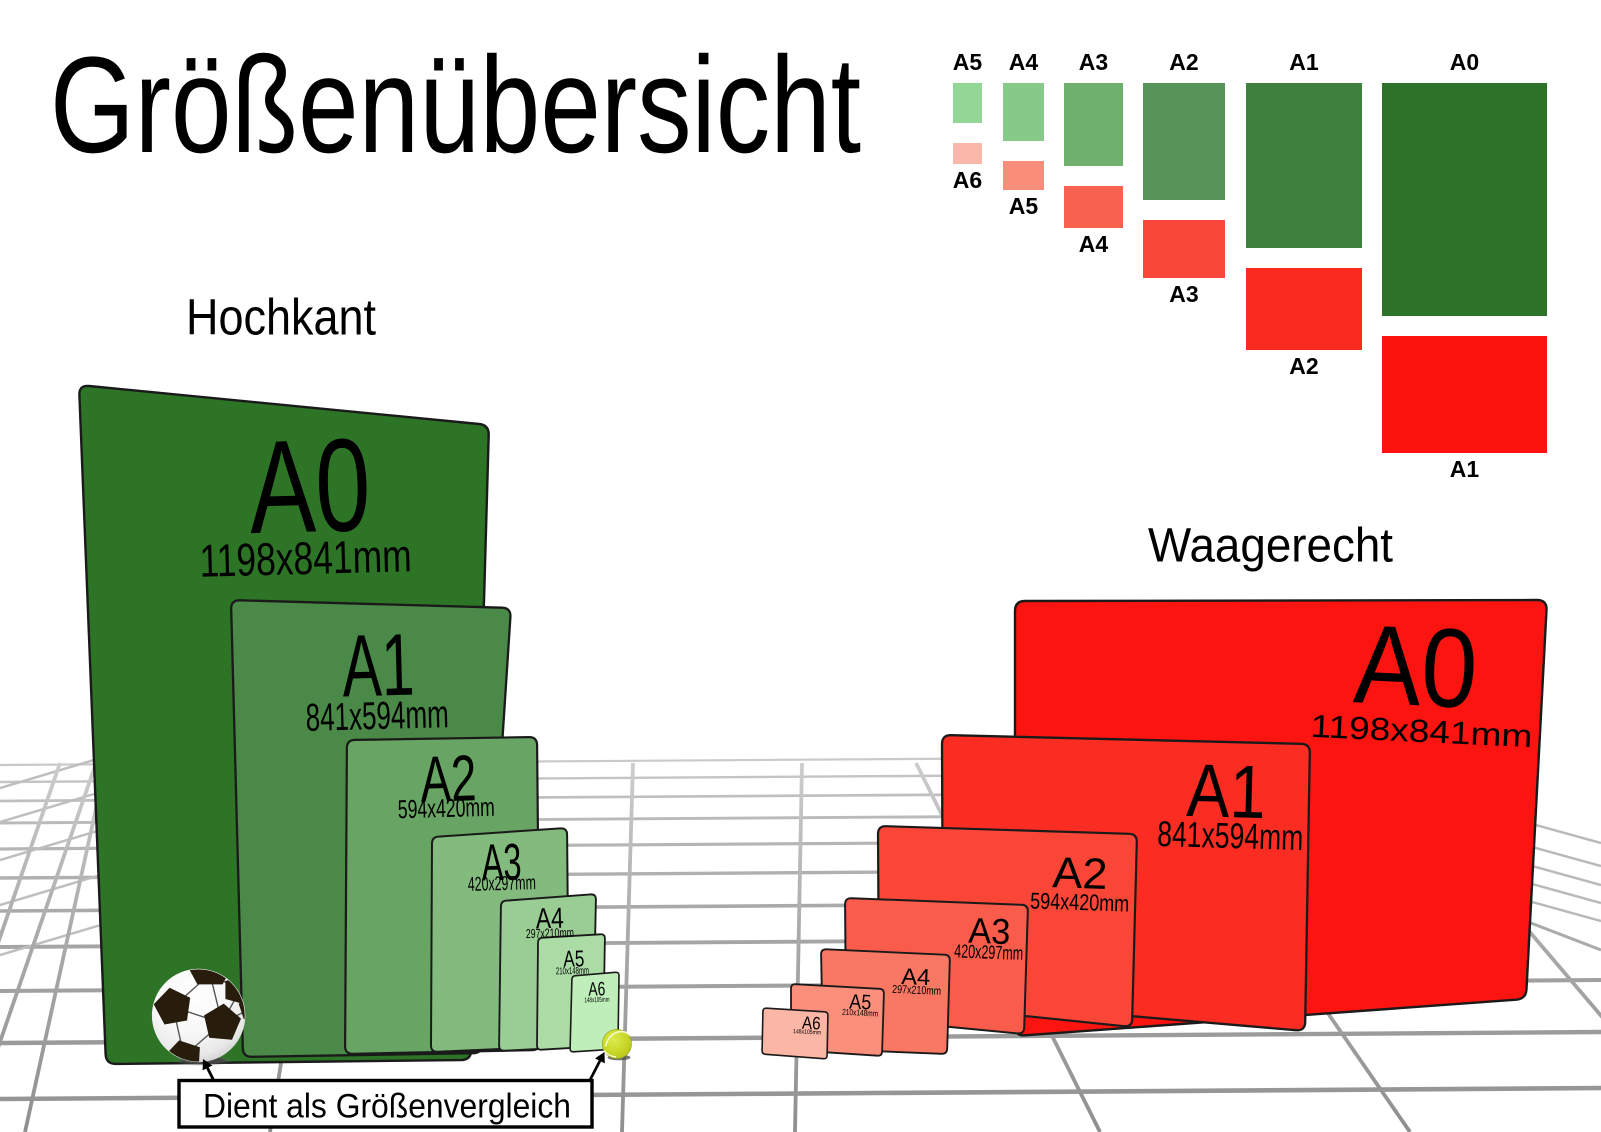  Describe the element at coordinates (1270, 546) in the screenshot. I see `svg-text: Waagerecht` at that location.